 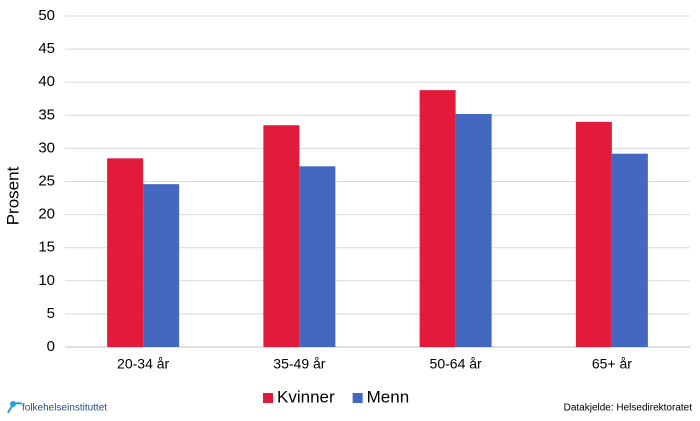 What do you see at coordinates (46, 48) in the screenshot?
I see `y-tick-label: 45` at bounding box center [46, 48].